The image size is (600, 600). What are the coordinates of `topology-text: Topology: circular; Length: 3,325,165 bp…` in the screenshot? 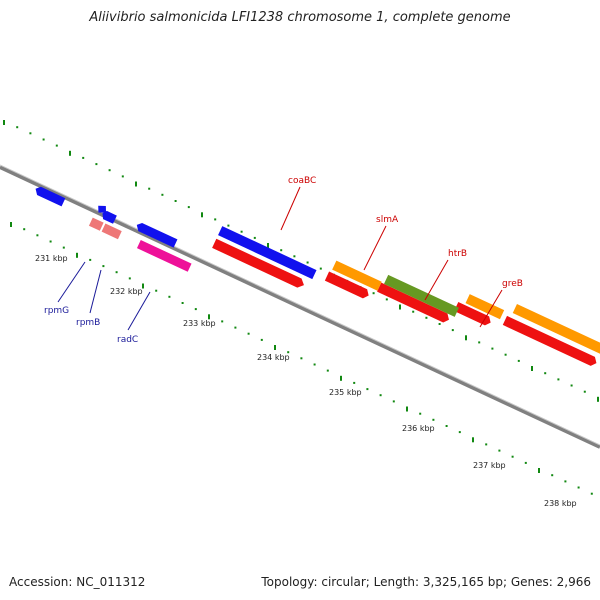 It's located at (426, 582).